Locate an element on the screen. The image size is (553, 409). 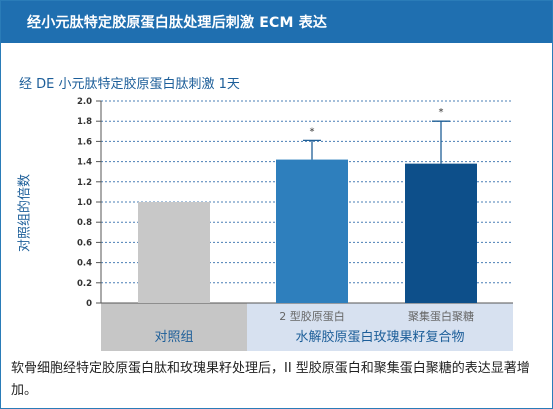
y-tick-label: 0.4 is located at coordinates (84, 264).